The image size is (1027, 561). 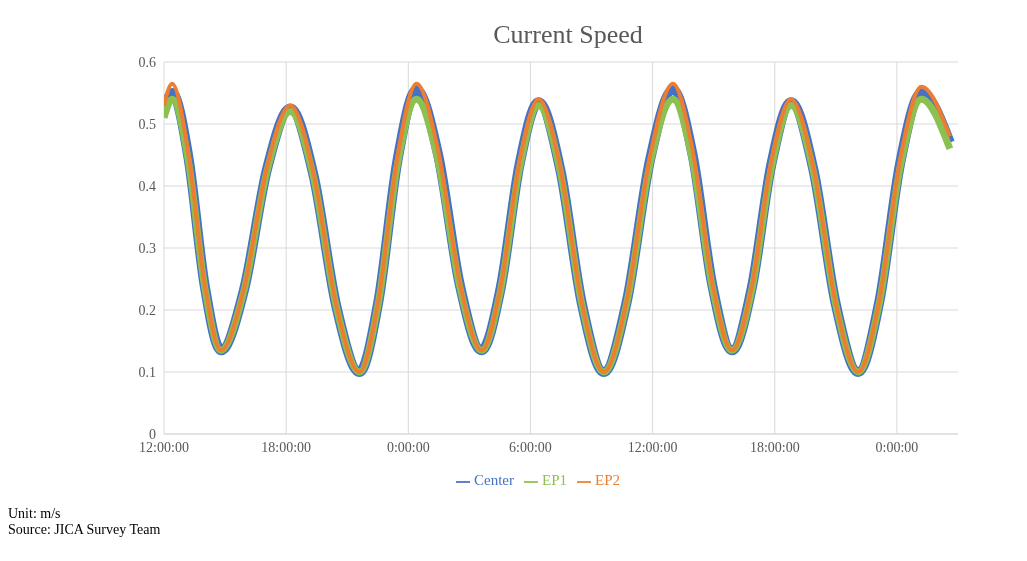 What do you see at coordinates (147, 310) in the screenshot?
I see `y-tick-label: 0.2` at bounding box center [147, 310].